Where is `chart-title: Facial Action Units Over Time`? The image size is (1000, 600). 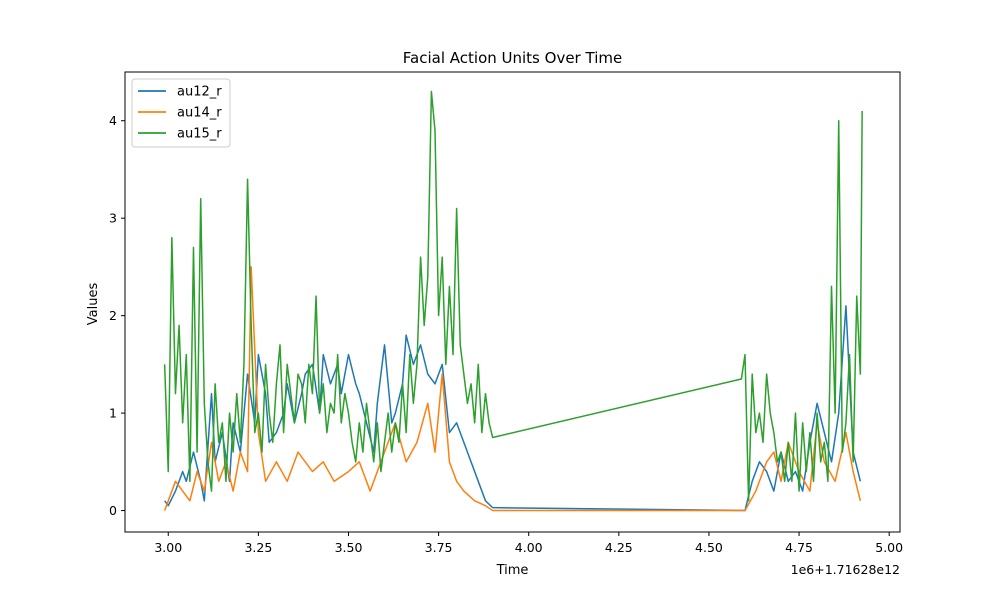 chart-title: Facial Action Units Over Time is located at coordinates (512, 58).